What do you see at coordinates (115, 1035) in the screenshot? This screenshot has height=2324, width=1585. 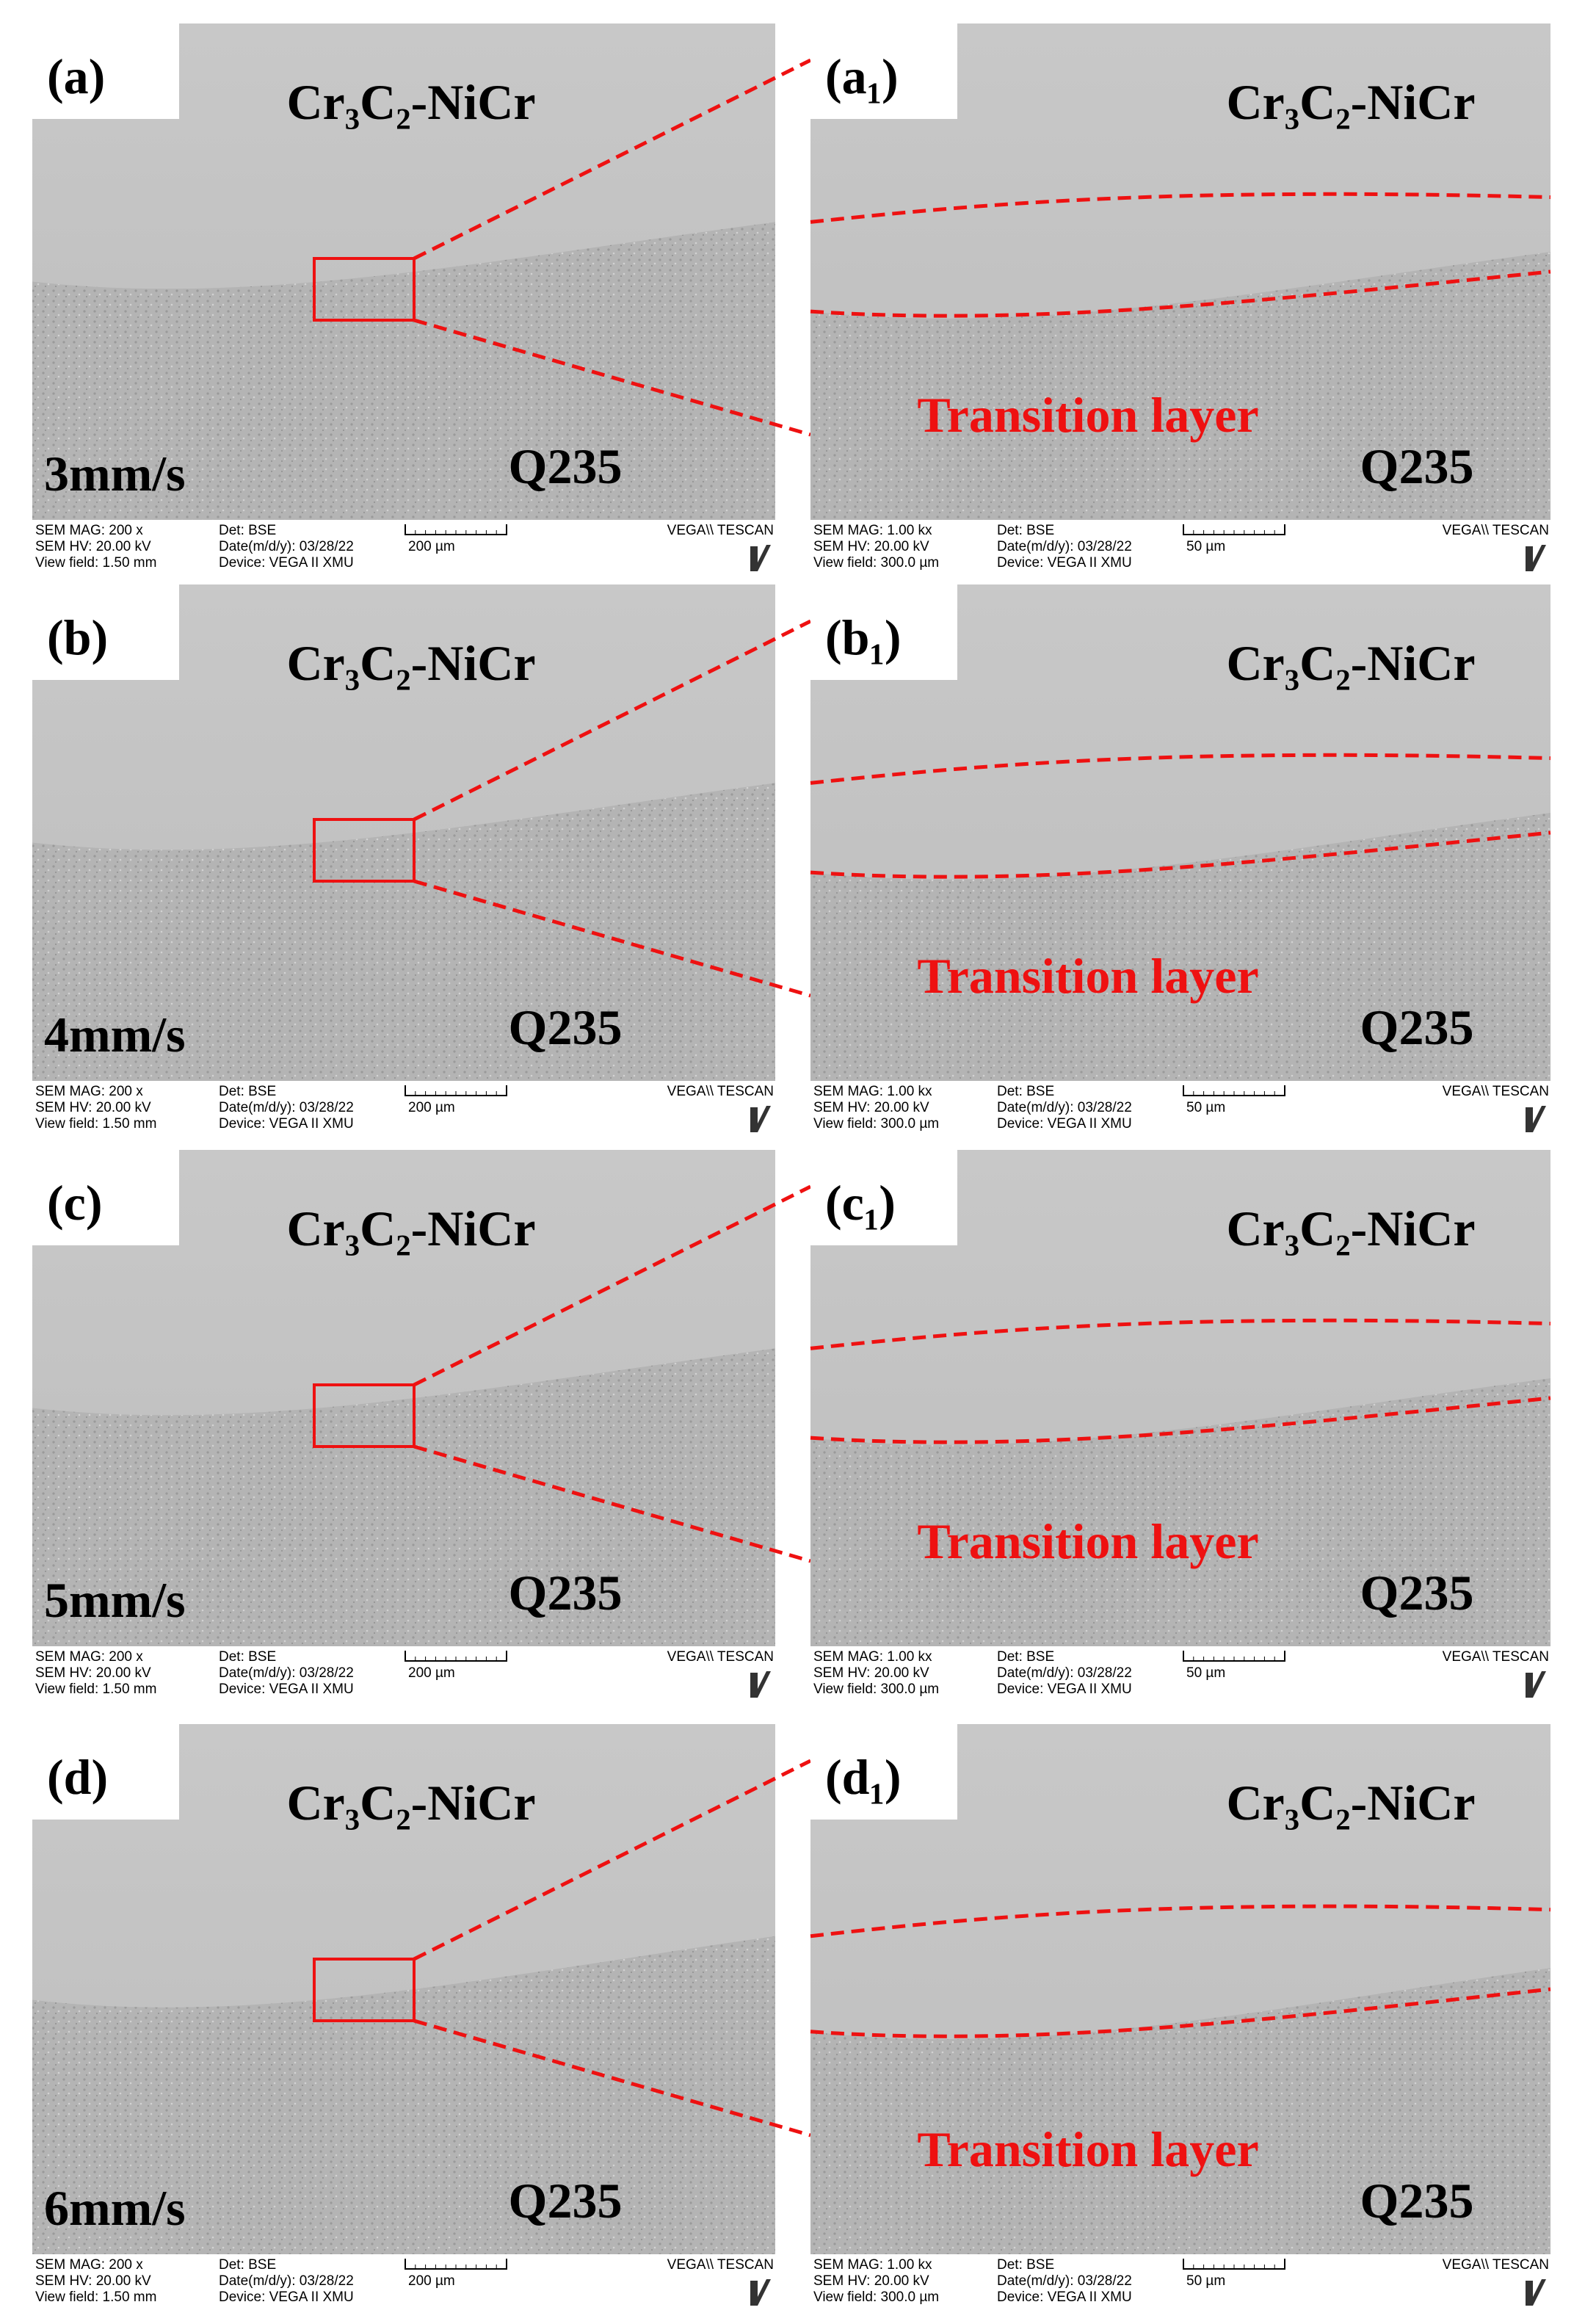 I see `speed-label: 4mm/s` at bounding box center [115, 1035].